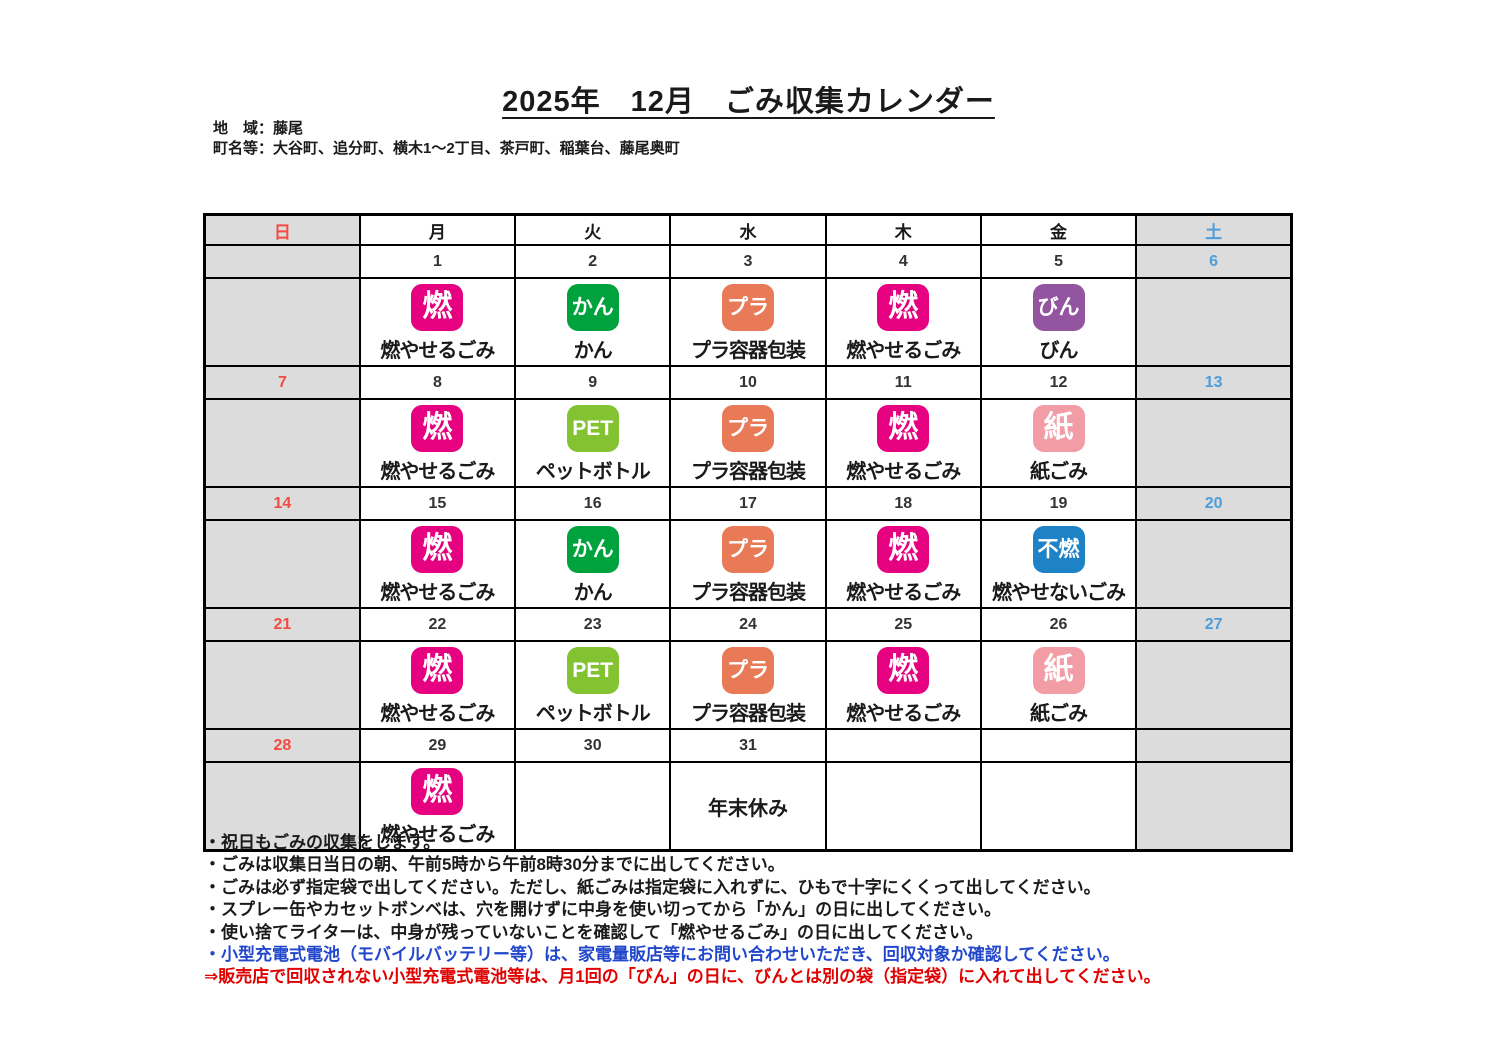  I want to click on garbage-badge: 紙, so click(1058, 428).